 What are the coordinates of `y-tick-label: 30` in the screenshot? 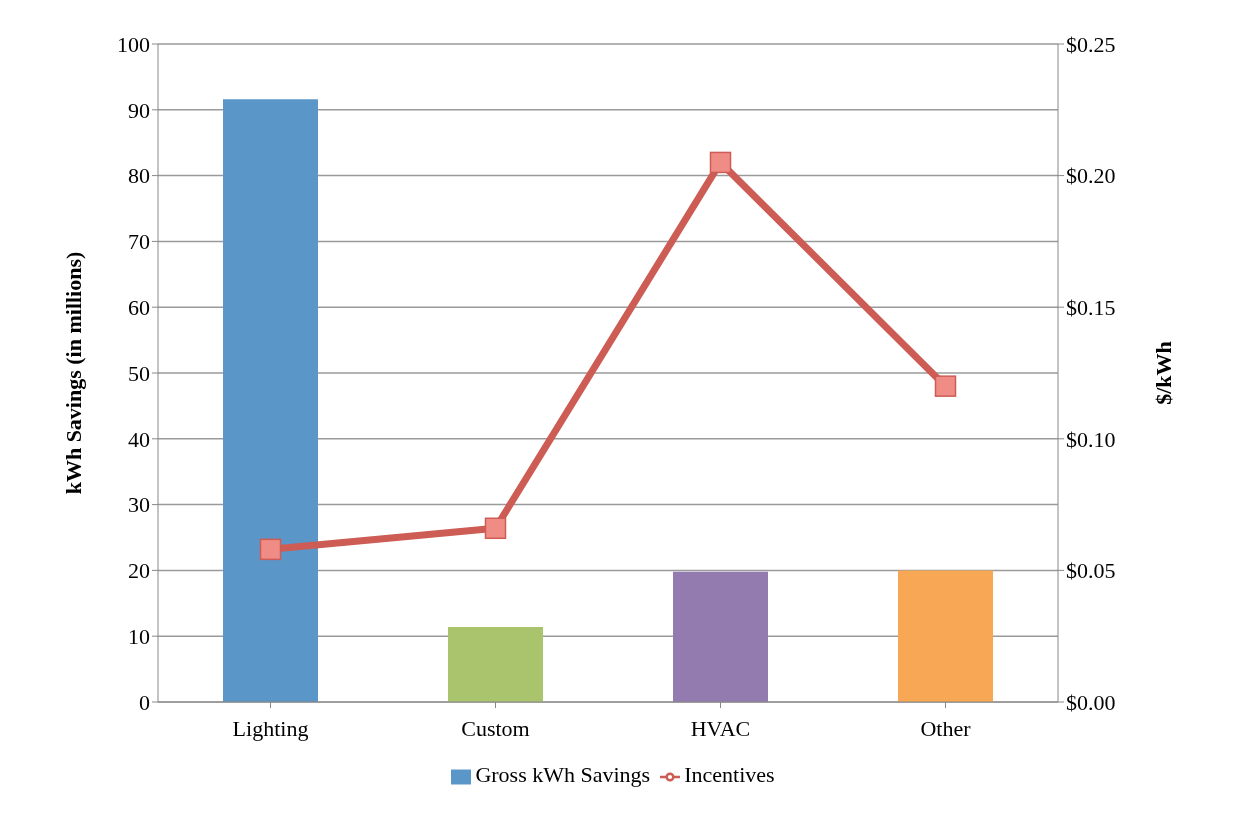 It's located at (139, 505).